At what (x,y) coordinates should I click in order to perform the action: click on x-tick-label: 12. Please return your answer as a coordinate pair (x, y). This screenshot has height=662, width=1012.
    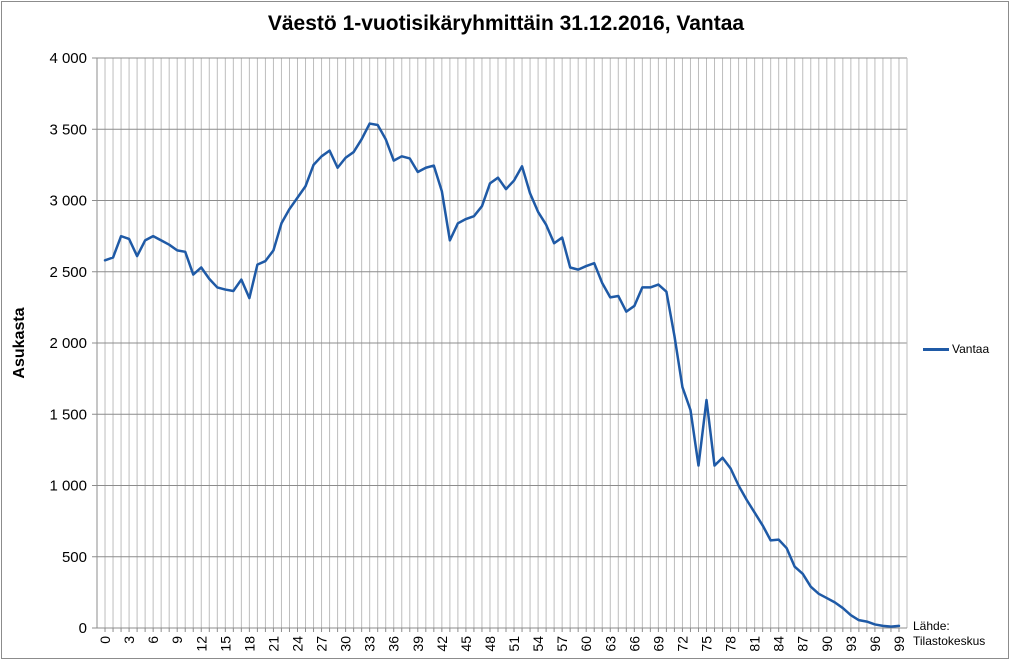
    Looking at the image, I should click on (201, 644).